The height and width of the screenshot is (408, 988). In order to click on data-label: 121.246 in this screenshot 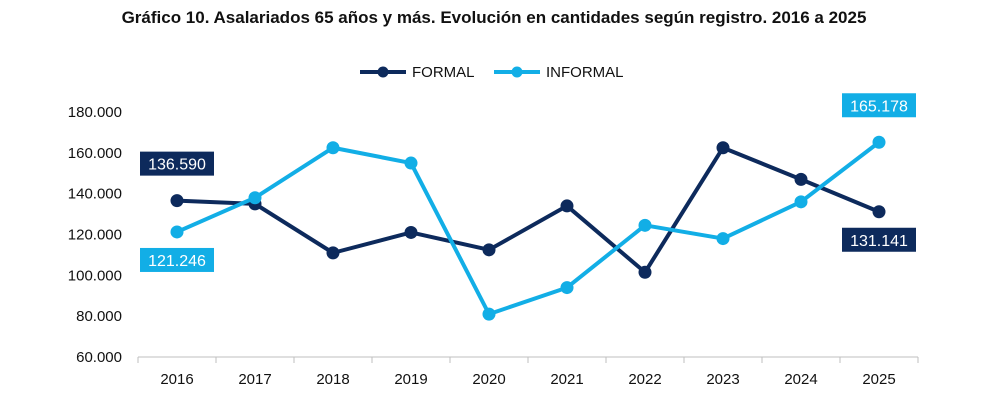, I will do `click(177, 261)`.